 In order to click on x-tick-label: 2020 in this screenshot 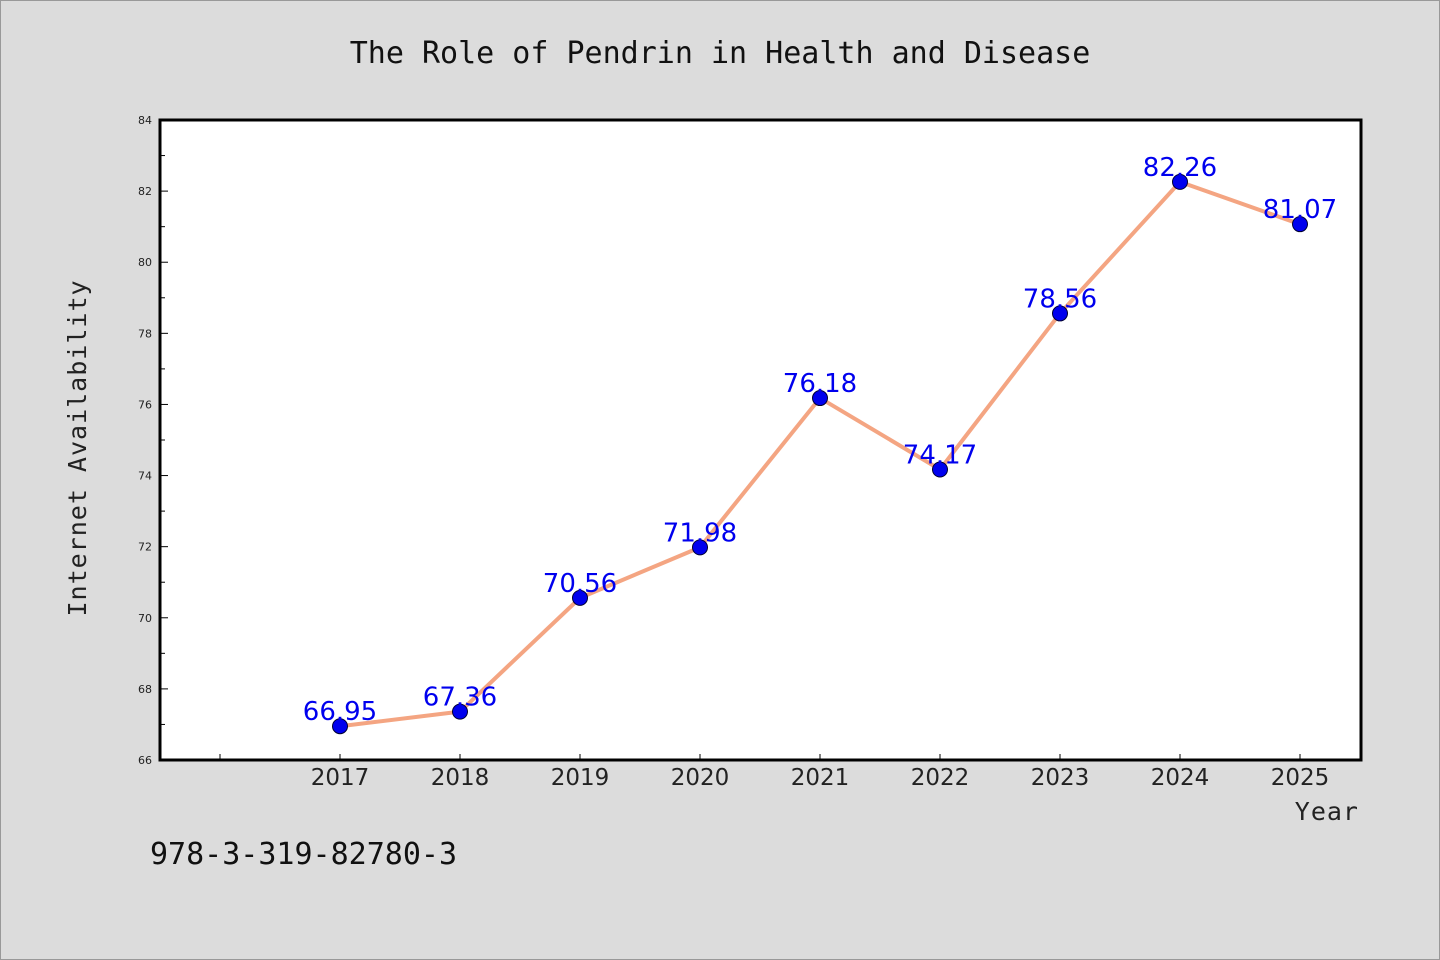, I will do `click(700, 778)`.